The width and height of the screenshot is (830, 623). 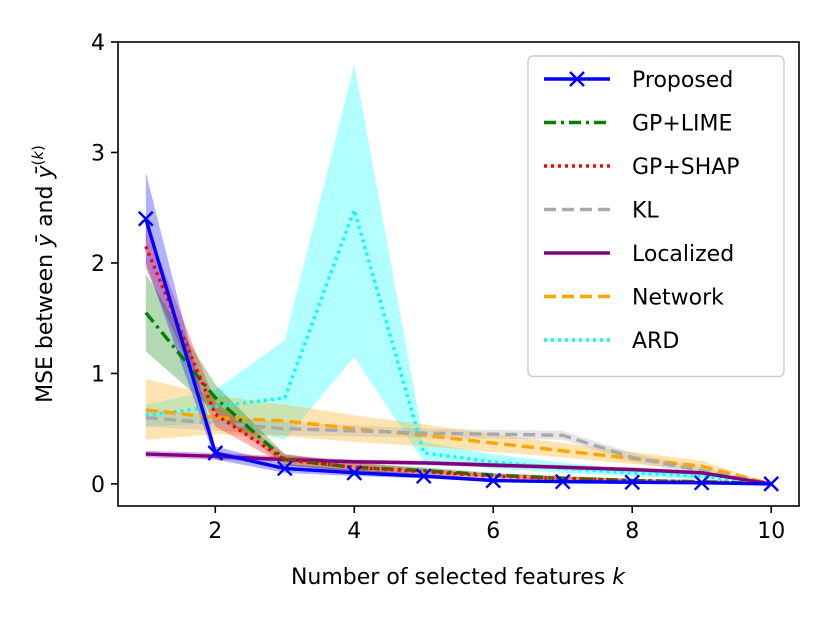 What do you see at coordinates (645, 211) in the screenshot?
I see `legend-label-kl: KL` at bounding box center [645, 211].